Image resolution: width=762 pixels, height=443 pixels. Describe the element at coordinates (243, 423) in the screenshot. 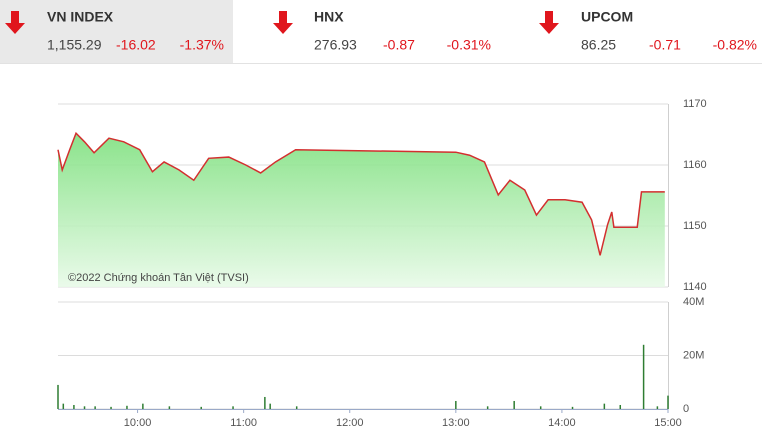

I see `x-tick-label: 11:00` at that location.